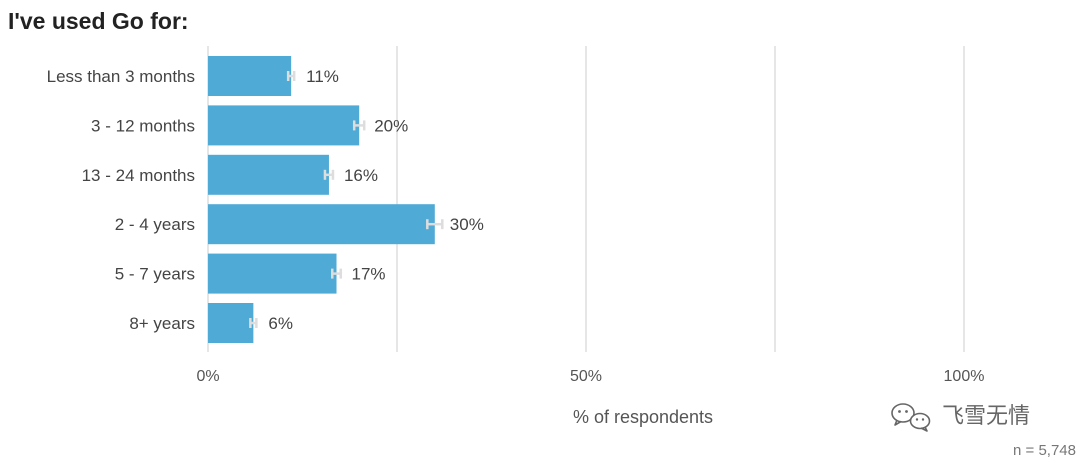 Image resolution: width=1080 pixels, height=464 pixels. Describe the element at coordinates (986, 416) in the screenshot. I see `watermark-text: 飞雪无情` at that location.